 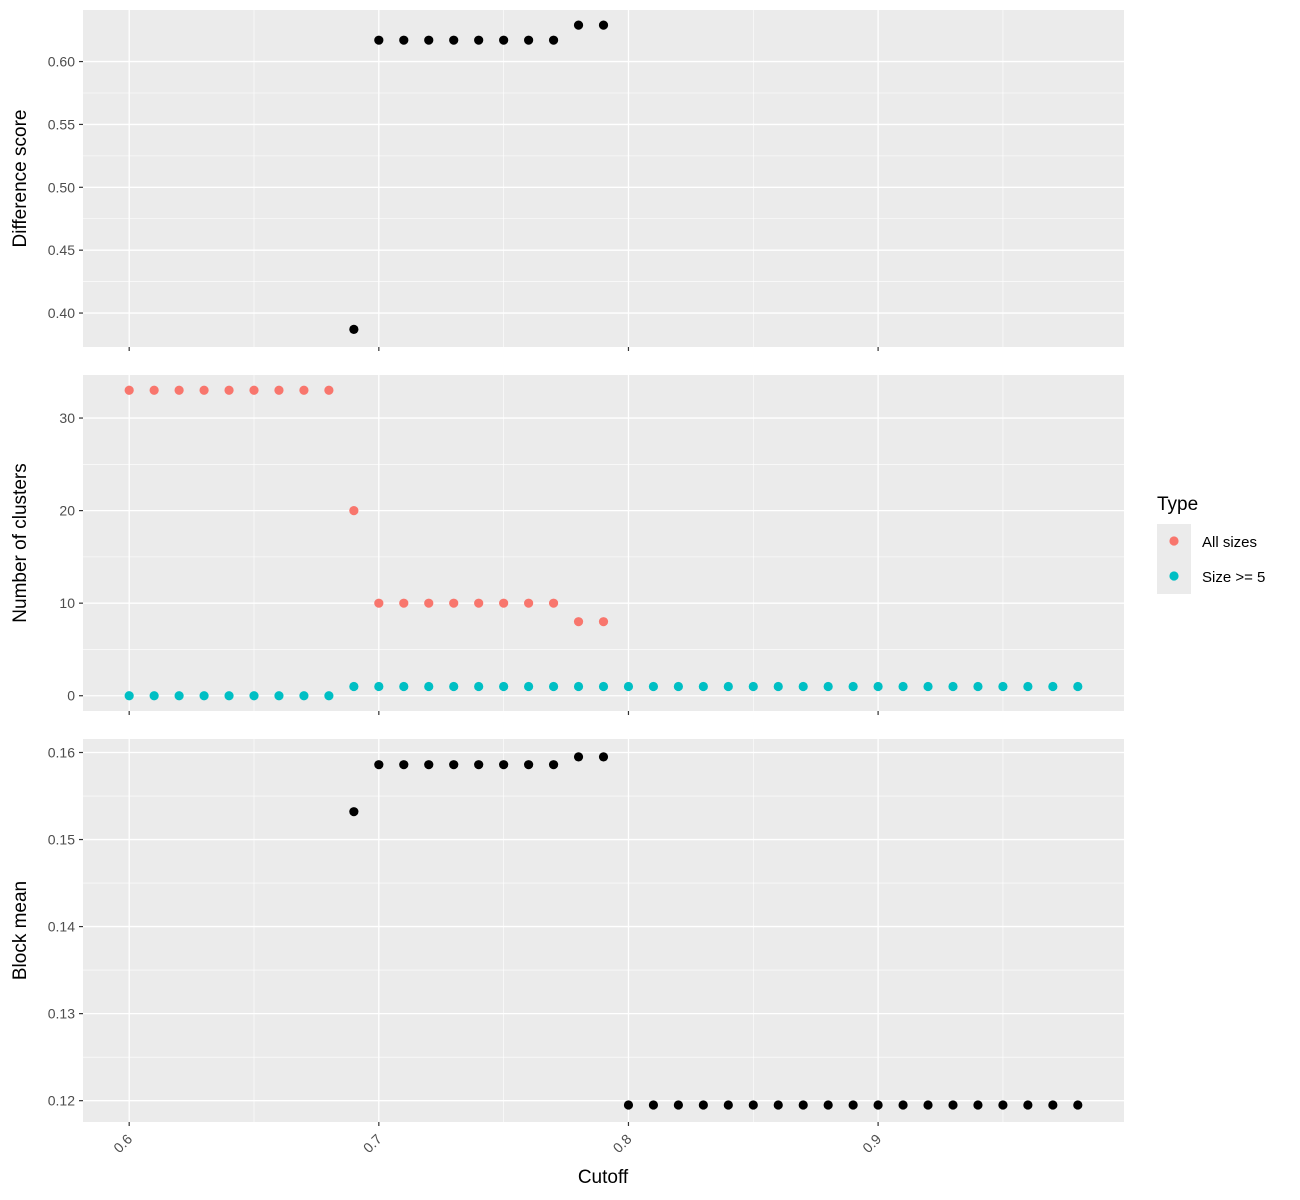 I want to click on legend-entries: All sizes Size >= 5, so click(x=1217, y=560).